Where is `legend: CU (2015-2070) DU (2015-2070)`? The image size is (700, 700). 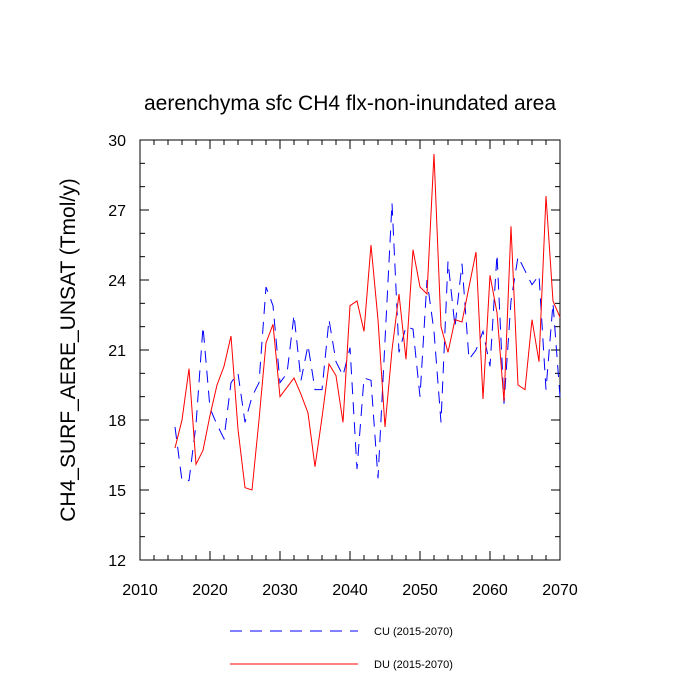 legend: CU (2015-2070) DU (2015-2070) is located at coordinates (341, 648).